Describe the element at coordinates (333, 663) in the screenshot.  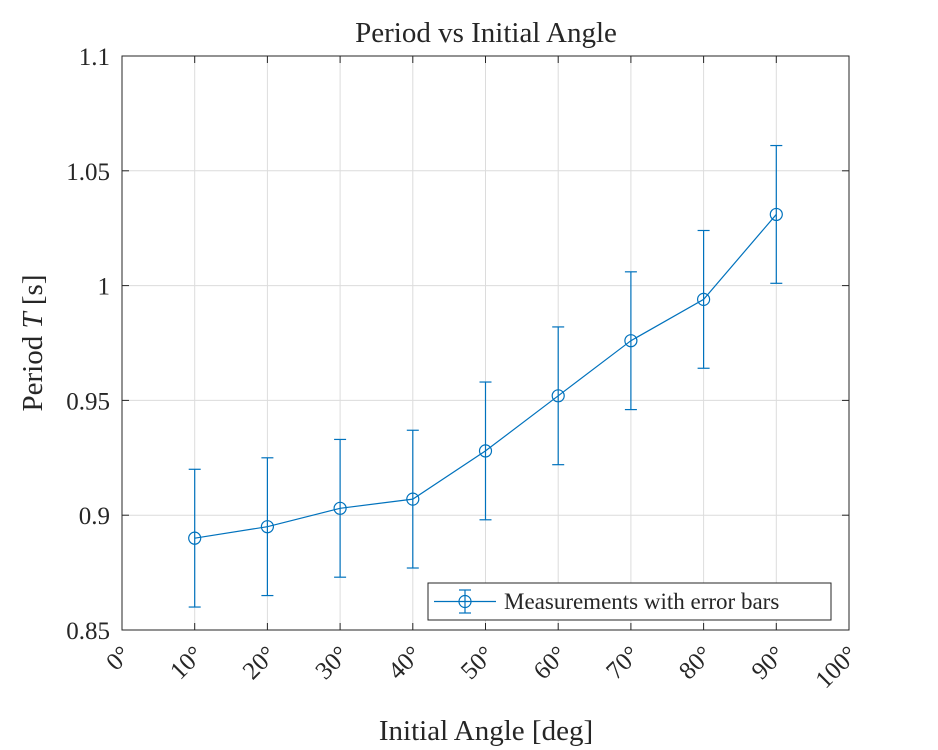
I see `x-tick-label: 30°` at that location.